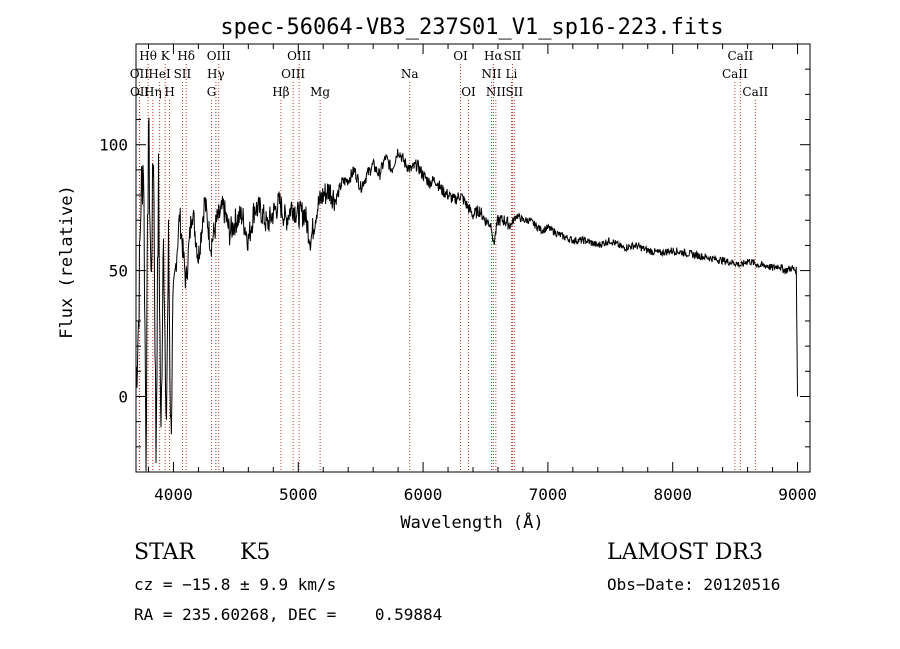 The height and width of the screenshot is (649, 900). I want to click on spectral-line-label-24: OI, so click(468, 92).